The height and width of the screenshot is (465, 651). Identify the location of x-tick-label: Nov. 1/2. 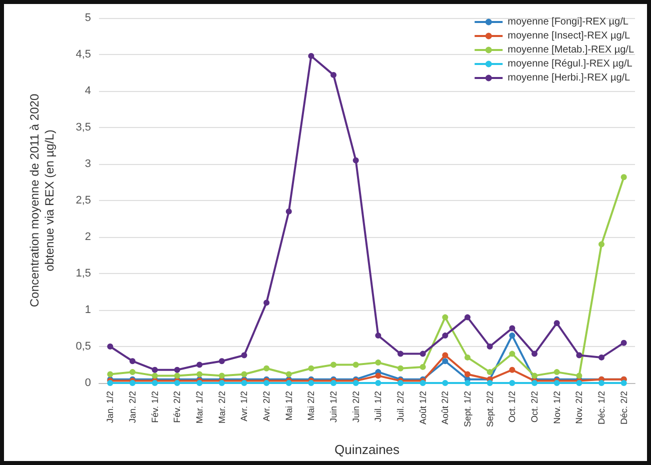
(557, 407).